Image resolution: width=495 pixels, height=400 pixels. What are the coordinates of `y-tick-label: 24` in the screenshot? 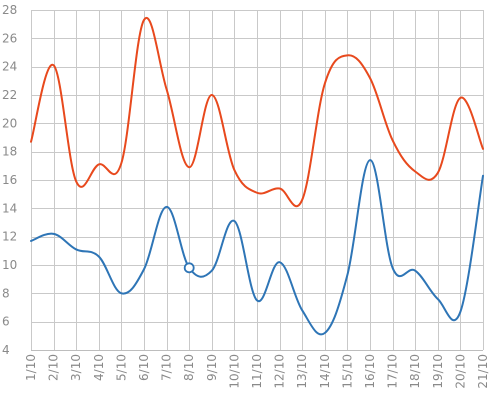 It's located at (9, 67).